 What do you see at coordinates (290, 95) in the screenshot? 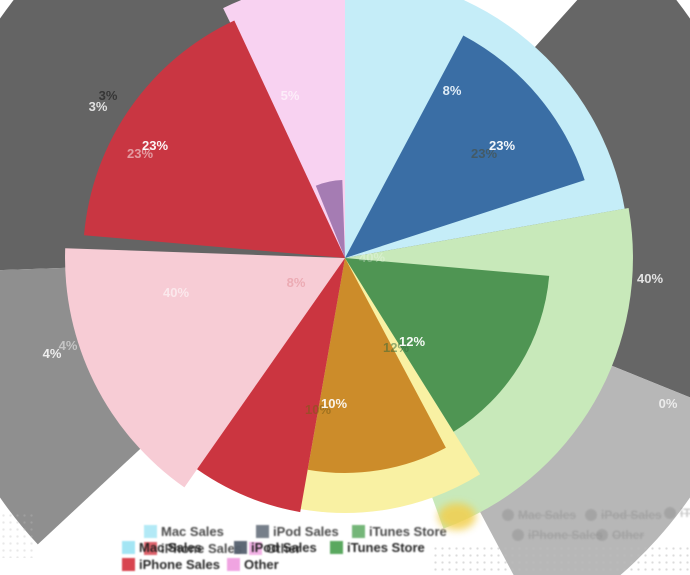
I see `percent-label: 5%` at bounding box center [290, 95].